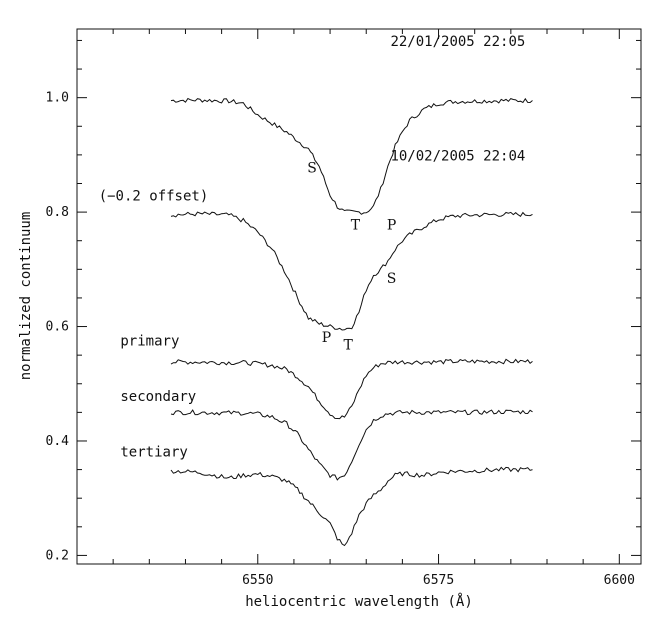 The width and height of the screenshot is (653, 622). What do you see at coordinates (153, 452) in the screenshot?
I see `annotation-label: tertiary` at bounding box center [153, 452].